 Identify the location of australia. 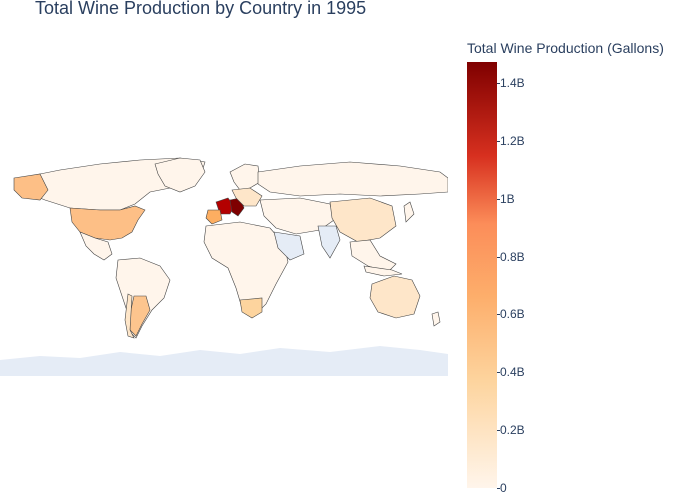
(395, 297).